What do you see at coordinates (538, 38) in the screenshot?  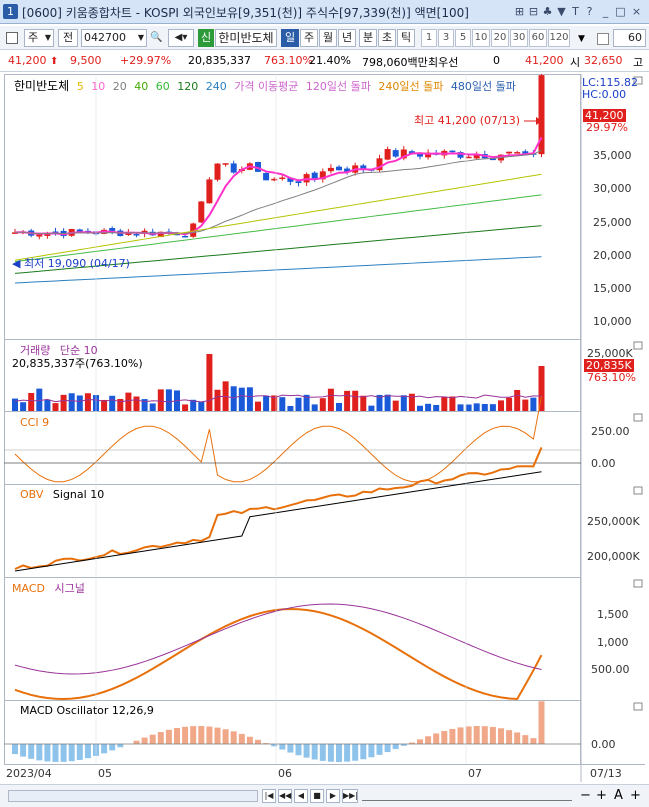 I see `minute-60-button: 60` at bounding box center [538, 38].